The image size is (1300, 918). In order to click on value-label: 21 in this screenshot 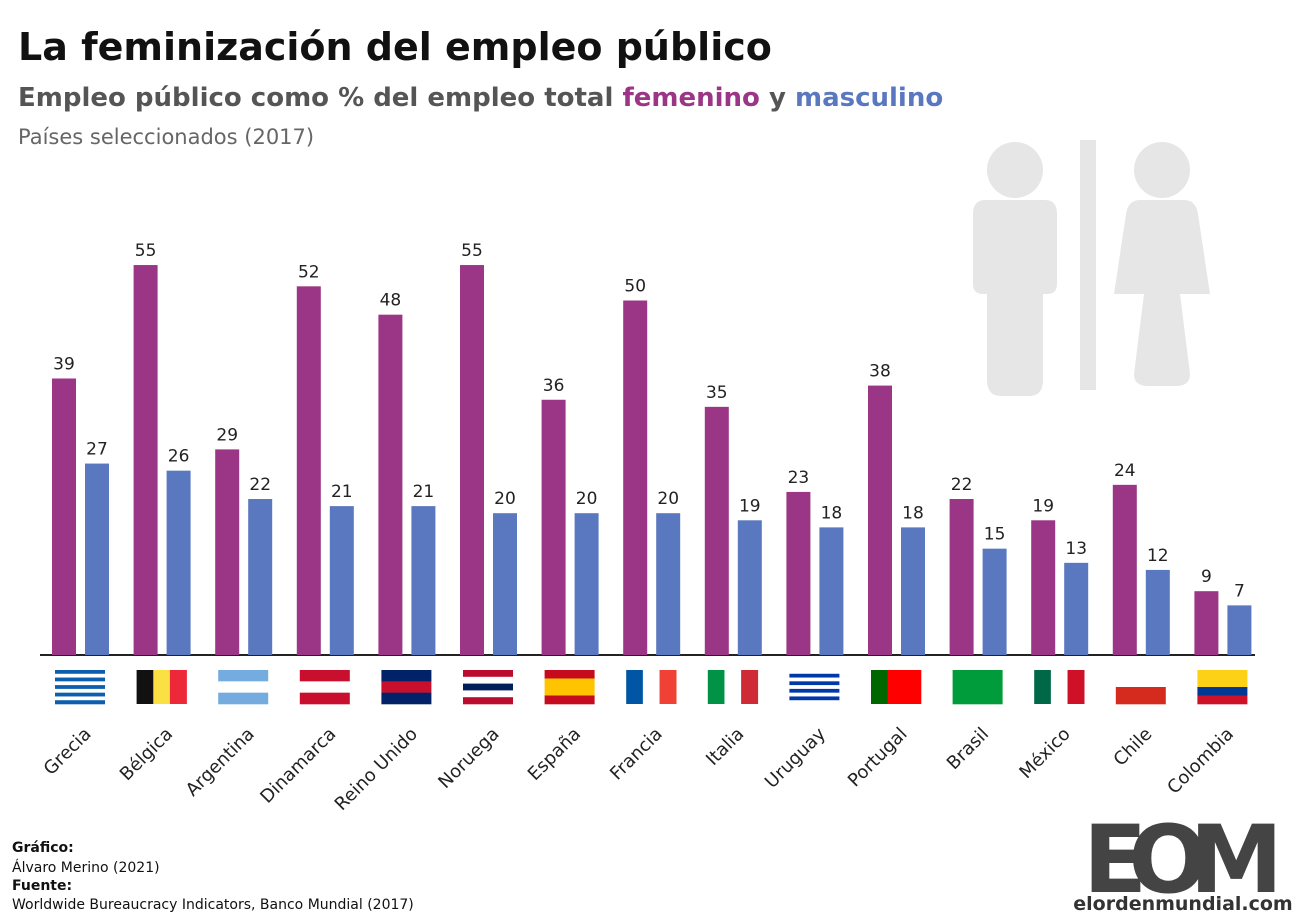, I will do `click(424, 492)`.